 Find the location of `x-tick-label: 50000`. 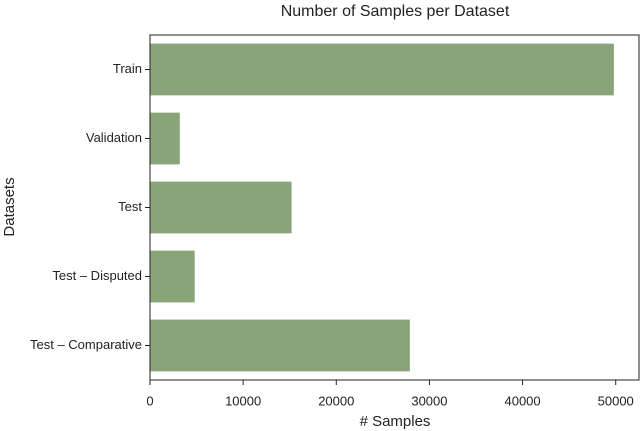

x-tick-label: 50000 is located at coordinates (616, 400).